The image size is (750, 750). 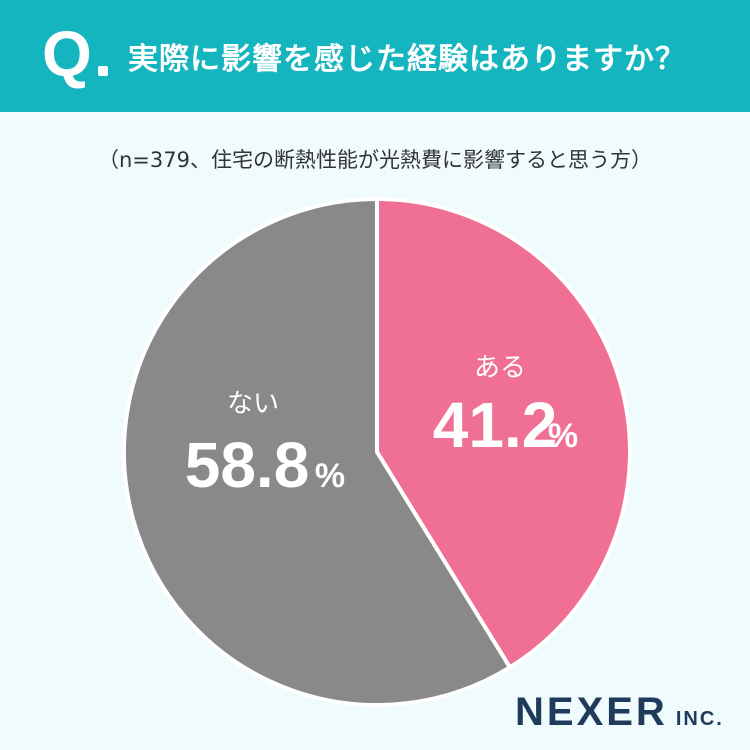 I want to click on q-mark: Q, so click(x=67, y=54).